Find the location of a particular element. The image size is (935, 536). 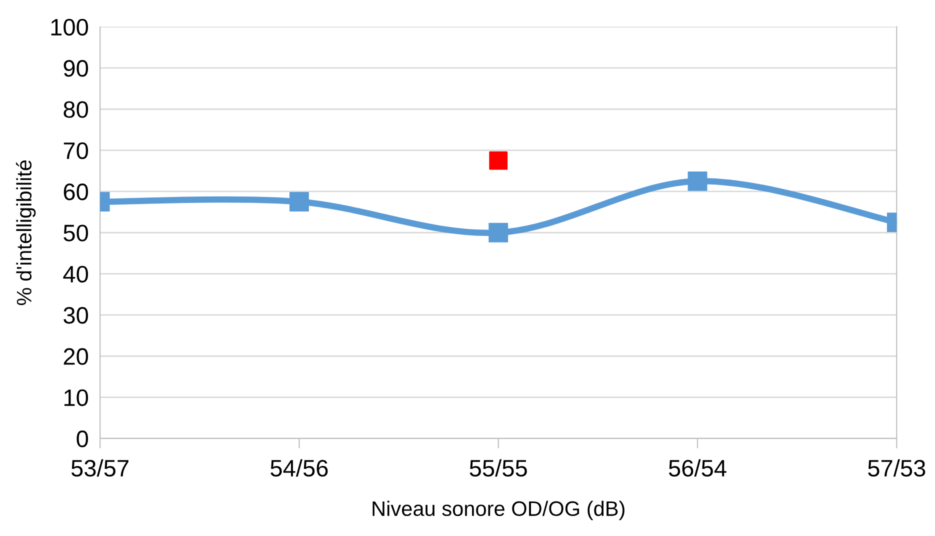

y-tick-label: 70 is located at coordinates (76, 151).